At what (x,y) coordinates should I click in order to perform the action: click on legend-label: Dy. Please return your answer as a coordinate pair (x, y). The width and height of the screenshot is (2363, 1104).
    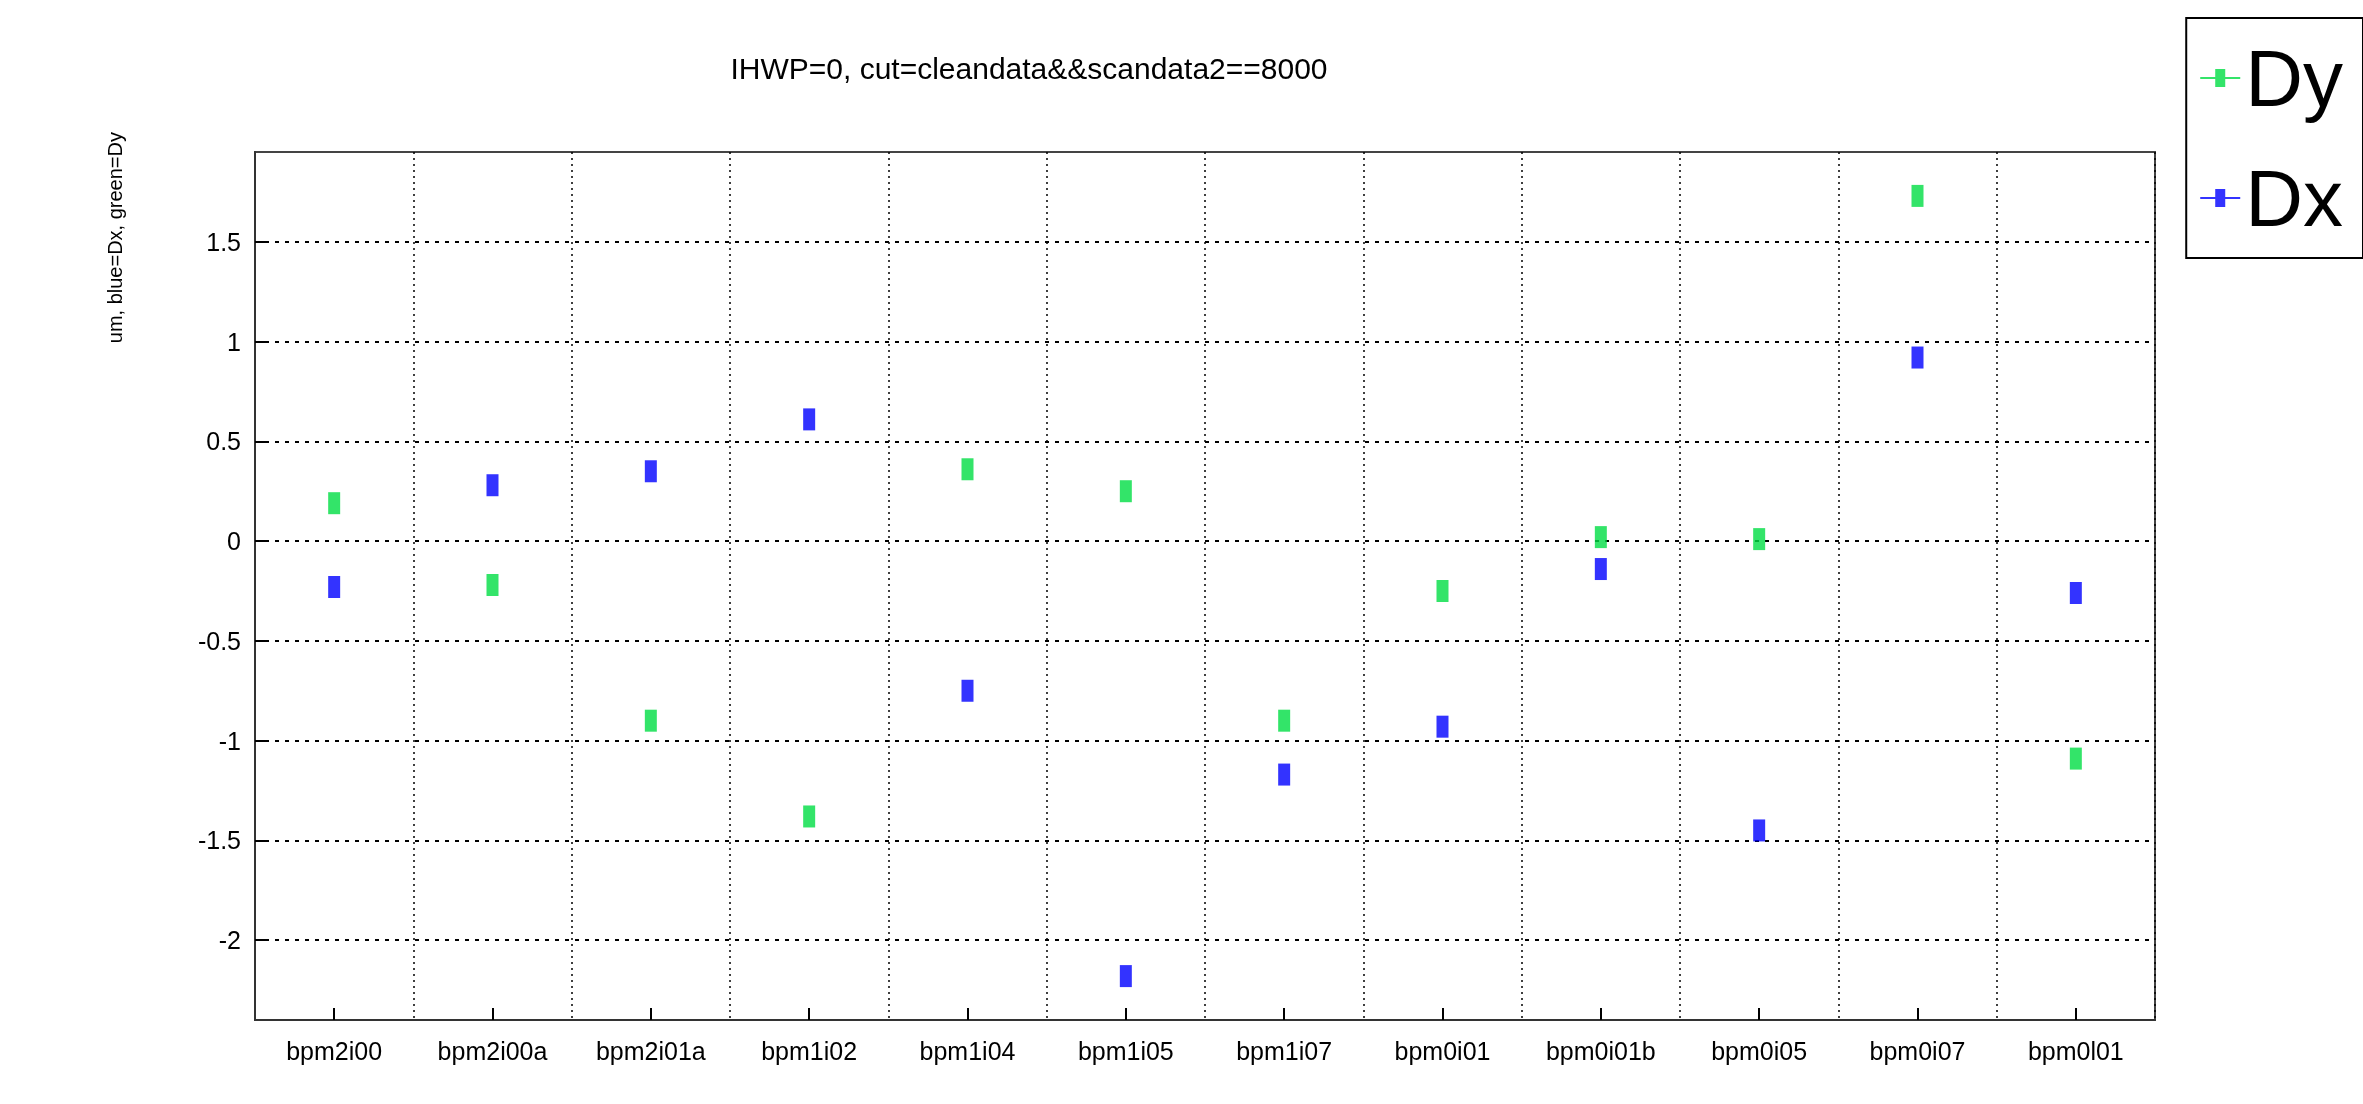
    Looking at the image, I should click on (2294, 78).